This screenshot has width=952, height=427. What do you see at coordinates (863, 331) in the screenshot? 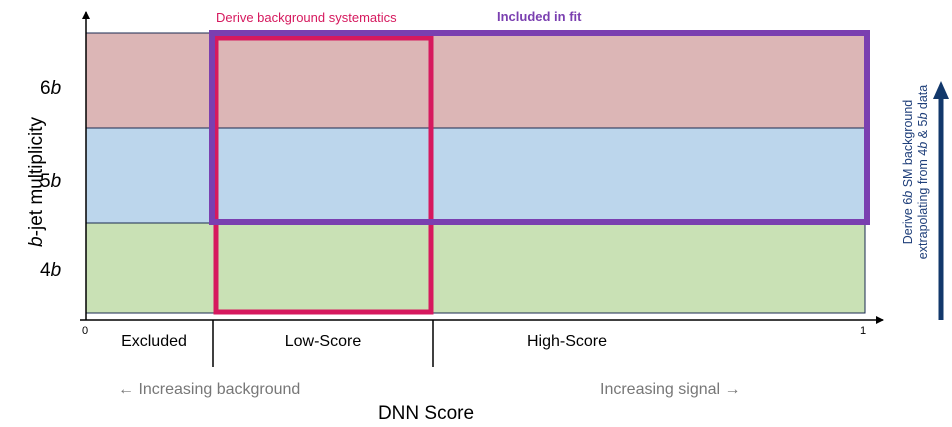
I see `x-tick-1: 1` at bounding box center [863, 331].